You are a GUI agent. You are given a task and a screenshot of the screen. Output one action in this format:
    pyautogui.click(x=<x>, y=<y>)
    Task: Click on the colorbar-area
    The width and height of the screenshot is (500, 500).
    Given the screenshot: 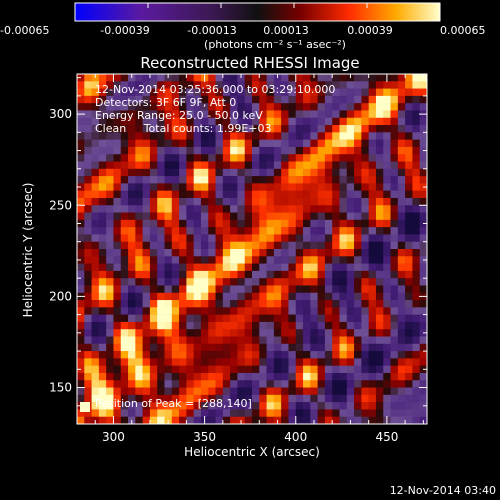 What is the action you would take?
    pyautogui.click(x=257, y=12)
    